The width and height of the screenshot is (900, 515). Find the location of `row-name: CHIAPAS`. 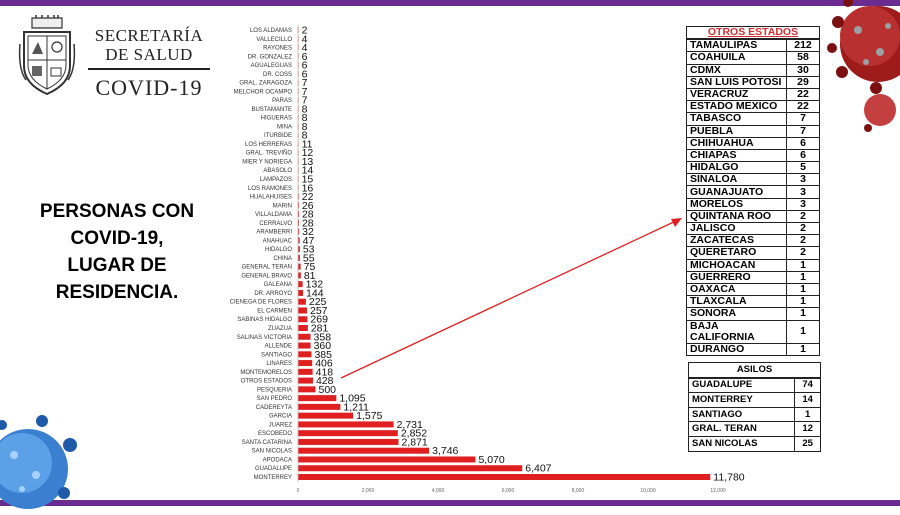

row-name: CHIAPAS is located at coordinates (736, 155).